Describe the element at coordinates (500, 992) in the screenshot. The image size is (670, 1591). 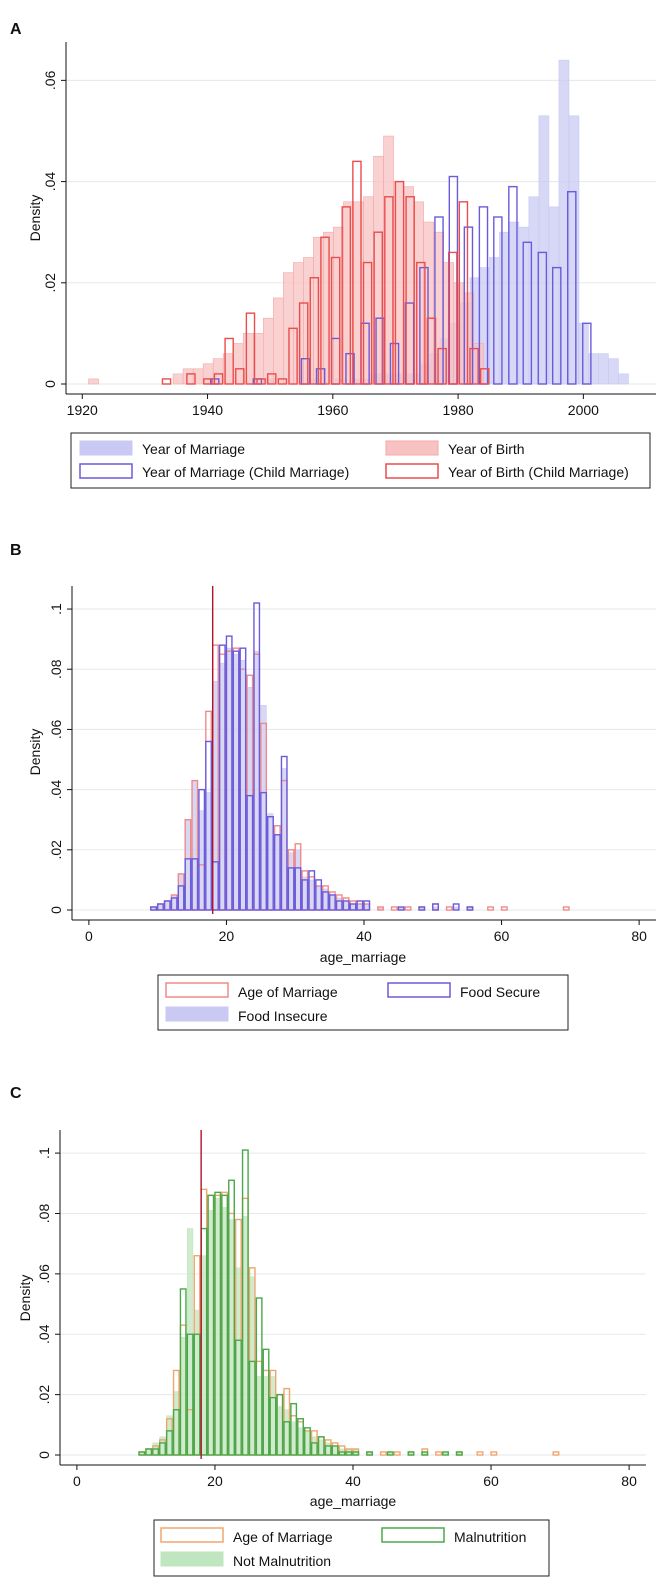
I see `legend-b-label-secure: Food Secure` at that location.